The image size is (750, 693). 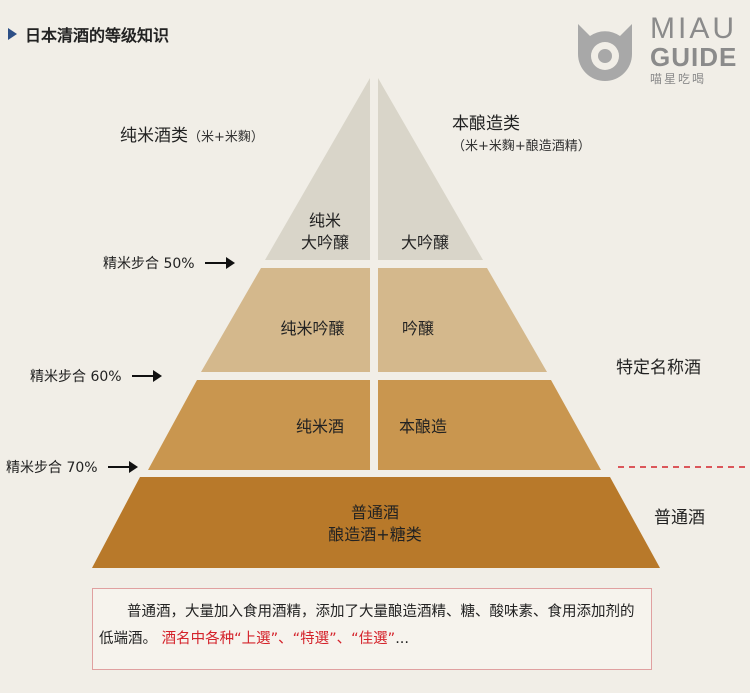 What do you see at coordinates (521, 146) in the screenshot?
I see `column-right-sub: （米+米麴+酿造酒精）` at bounding box center [521, 146].